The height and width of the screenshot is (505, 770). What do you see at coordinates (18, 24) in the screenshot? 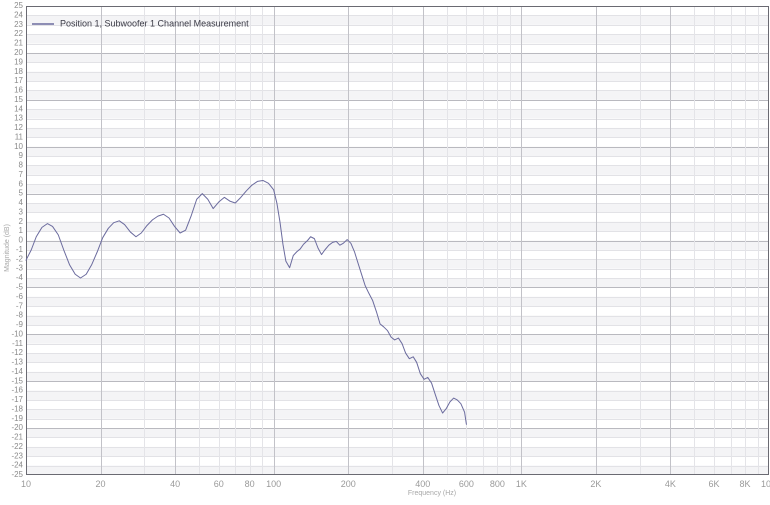
I see `y-tick-label: 23` at bounding box center [18, 24].